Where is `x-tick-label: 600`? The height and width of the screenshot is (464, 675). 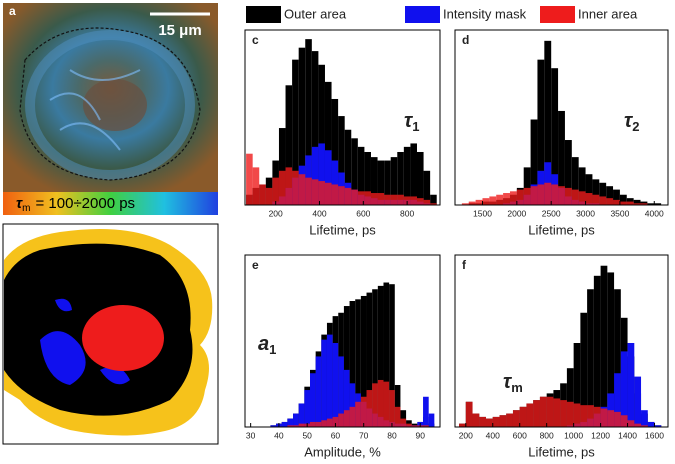
x-tick-label: 600 is located at coordinates (520, 435).